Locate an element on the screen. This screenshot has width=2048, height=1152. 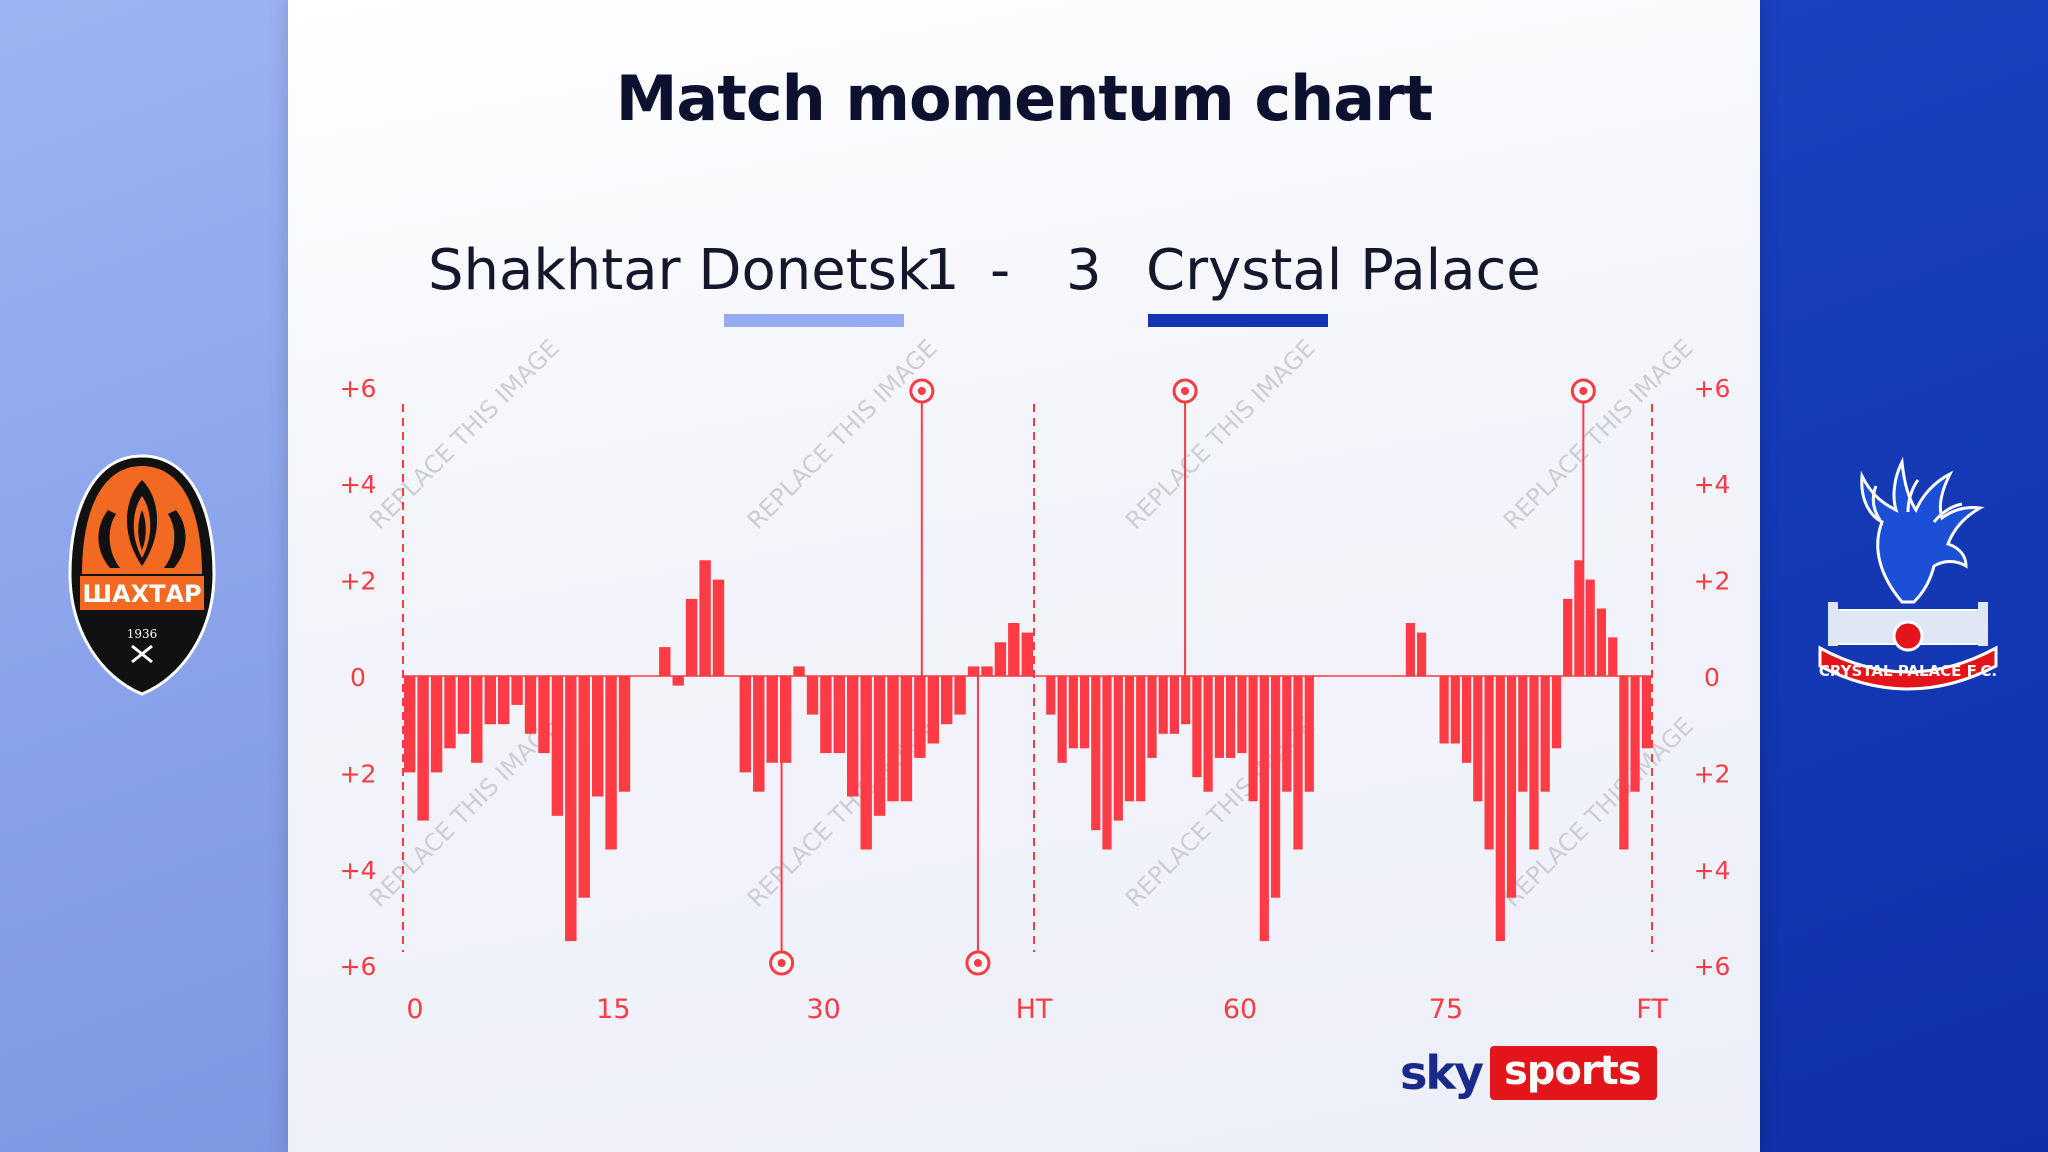
x-tick-label: 30 is located at coordinates (823, 1009).